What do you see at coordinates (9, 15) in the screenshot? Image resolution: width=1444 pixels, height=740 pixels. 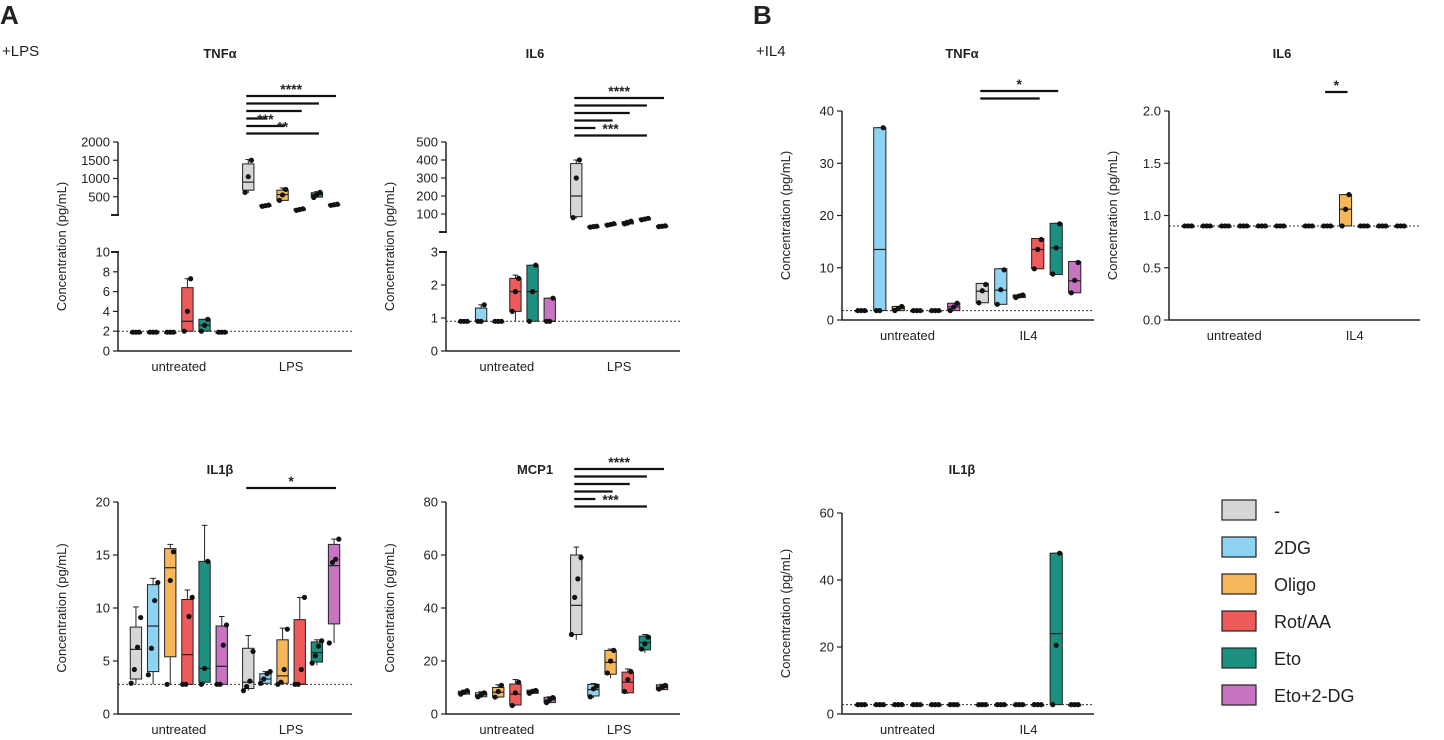 I see `panel-a-label: A` at bounding box center [9, 15].